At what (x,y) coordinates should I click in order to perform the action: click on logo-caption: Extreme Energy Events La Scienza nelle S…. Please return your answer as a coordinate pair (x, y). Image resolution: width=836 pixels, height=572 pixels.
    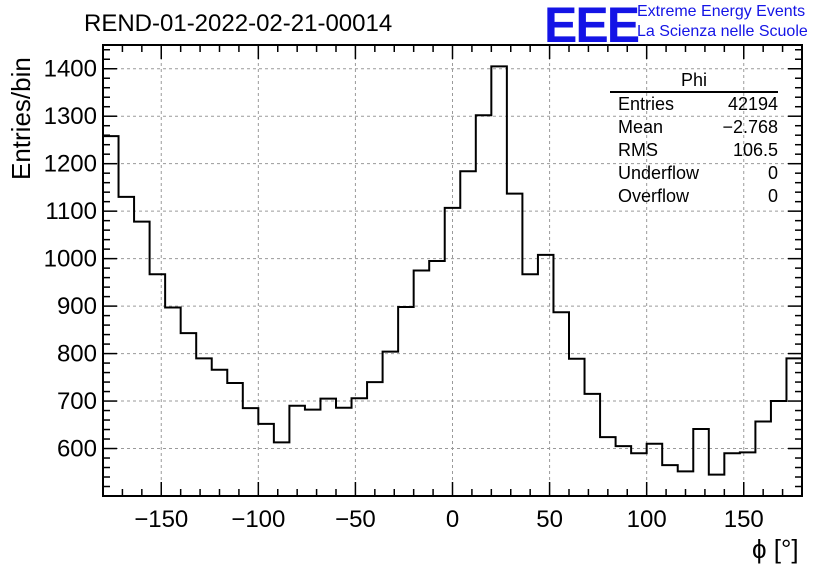
    Looking at the image, I should click on (722, 22).